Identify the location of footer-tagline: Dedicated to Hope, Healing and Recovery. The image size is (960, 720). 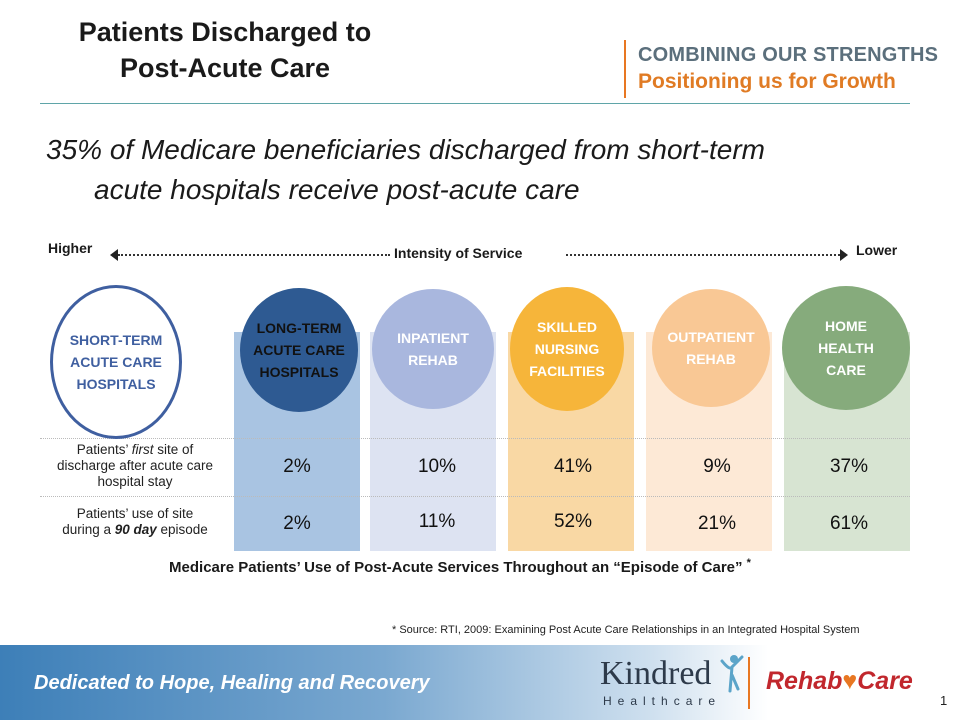
(232, 683).